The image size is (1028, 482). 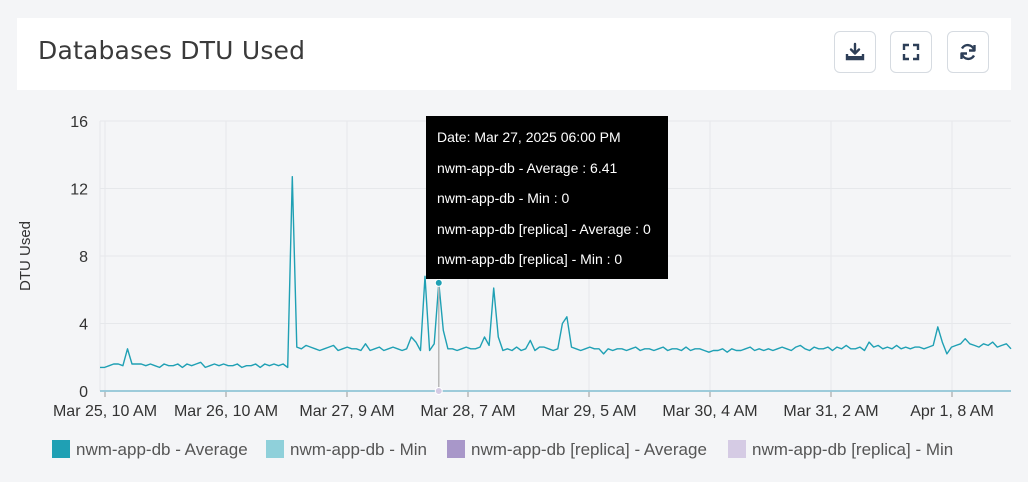 What do you see at coordinates (172, 50) in the screenshot?
I see `page-title: Databases DTU Used` at bounding box center [172, 50].